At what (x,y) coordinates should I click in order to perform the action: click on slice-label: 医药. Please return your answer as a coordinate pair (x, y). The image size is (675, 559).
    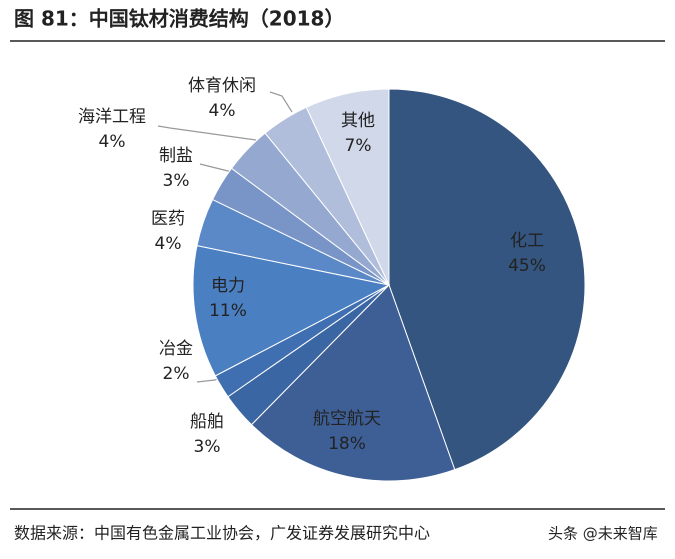
    Looking at the image, I should click on (168, 219).